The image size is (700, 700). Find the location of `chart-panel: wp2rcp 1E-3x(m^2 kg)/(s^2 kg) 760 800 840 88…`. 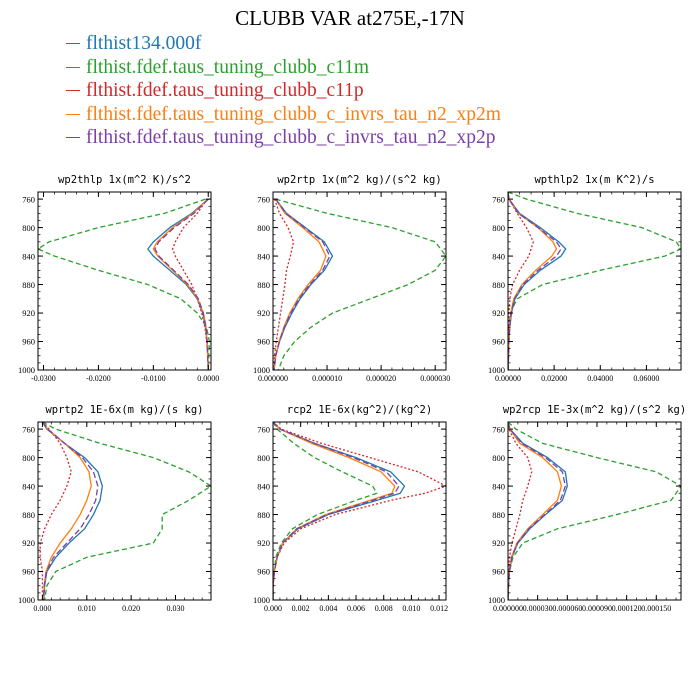

chart-panel: wp2rcp 1E-3x(m^2 kg)/(s^2 kg) 760 800 840 88… is located at coordinates (587, 508).